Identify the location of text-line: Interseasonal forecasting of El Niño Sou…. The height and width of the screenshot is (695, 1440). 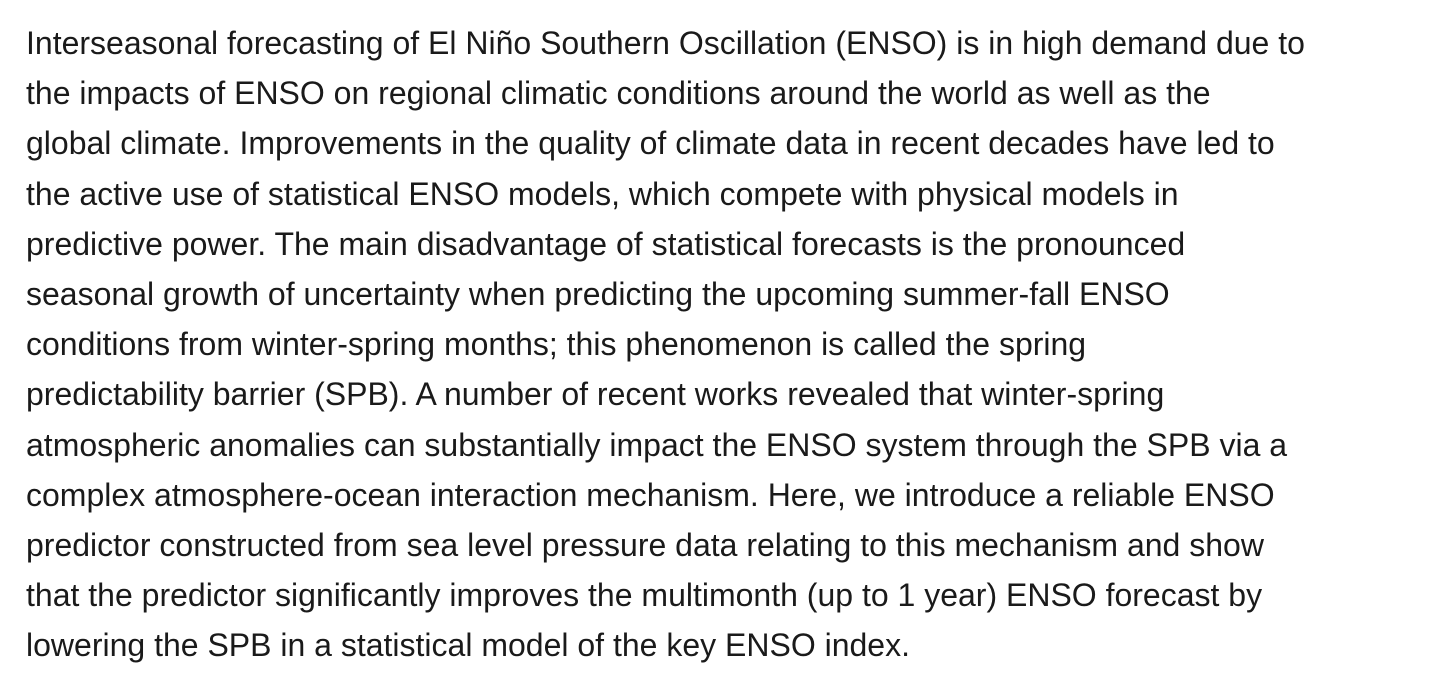
(665, 43).